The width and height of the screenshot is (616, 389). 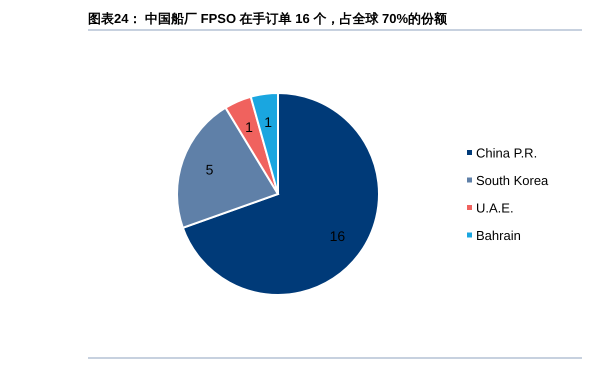 I want to click on data-label: 5, so click(x=210, y=170).